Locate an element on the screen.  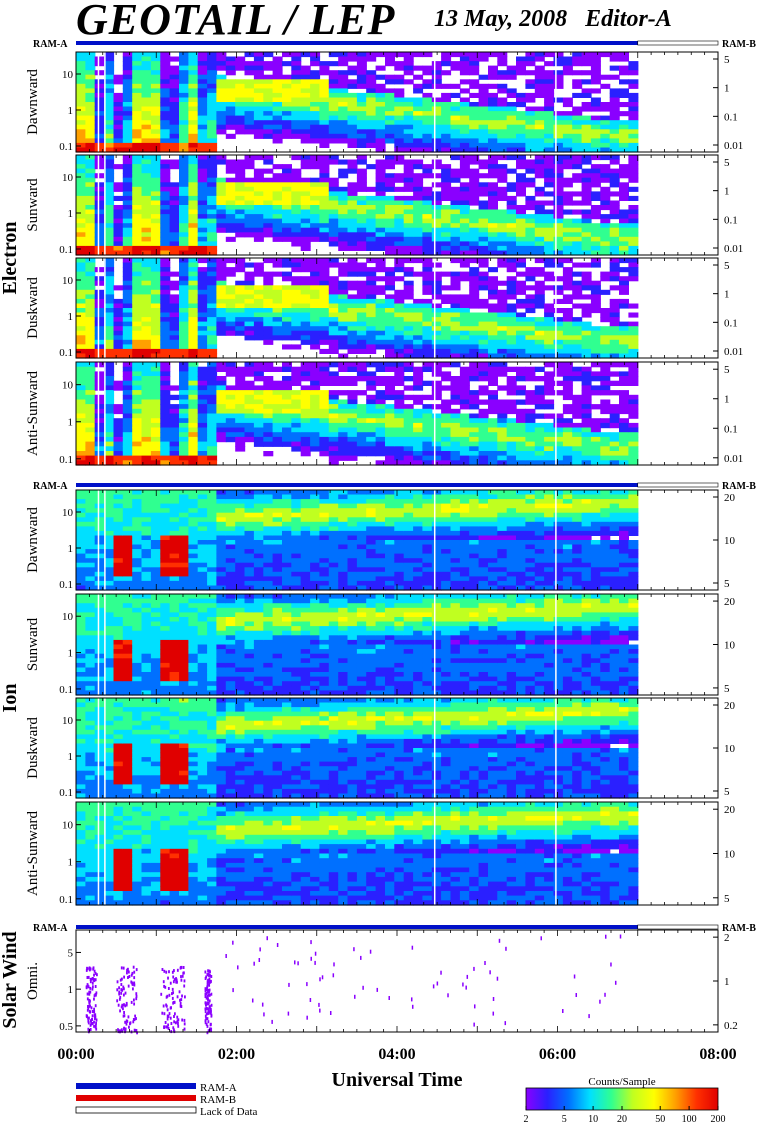
y-tick-label-right: 0.1 is located at coordinates (731, 220).